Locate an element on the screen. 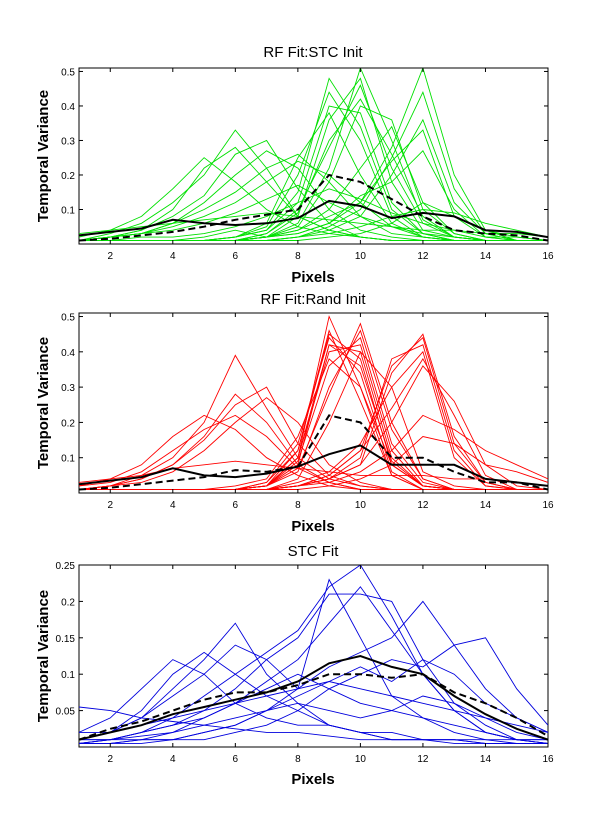 This screenshot has height=839, width=607. y-tick-label: 0.25 is located at coordinates (66, 566).